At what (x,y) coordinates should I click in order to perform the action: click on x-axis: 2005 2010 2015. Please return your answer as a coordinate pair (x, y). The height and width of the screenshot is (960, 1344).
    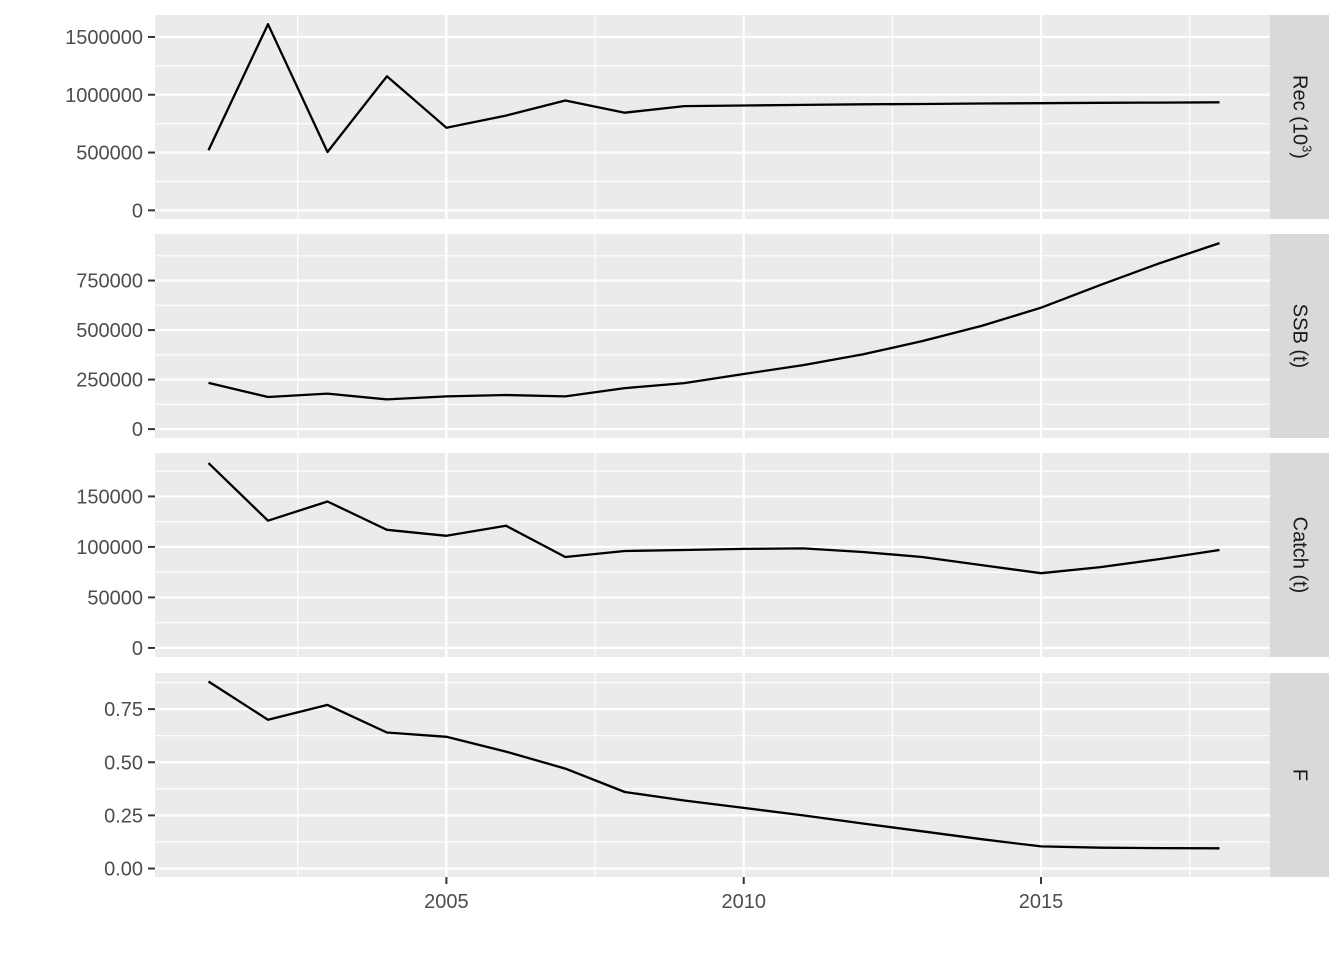
    Looking at the image, I should click on (743, 895).